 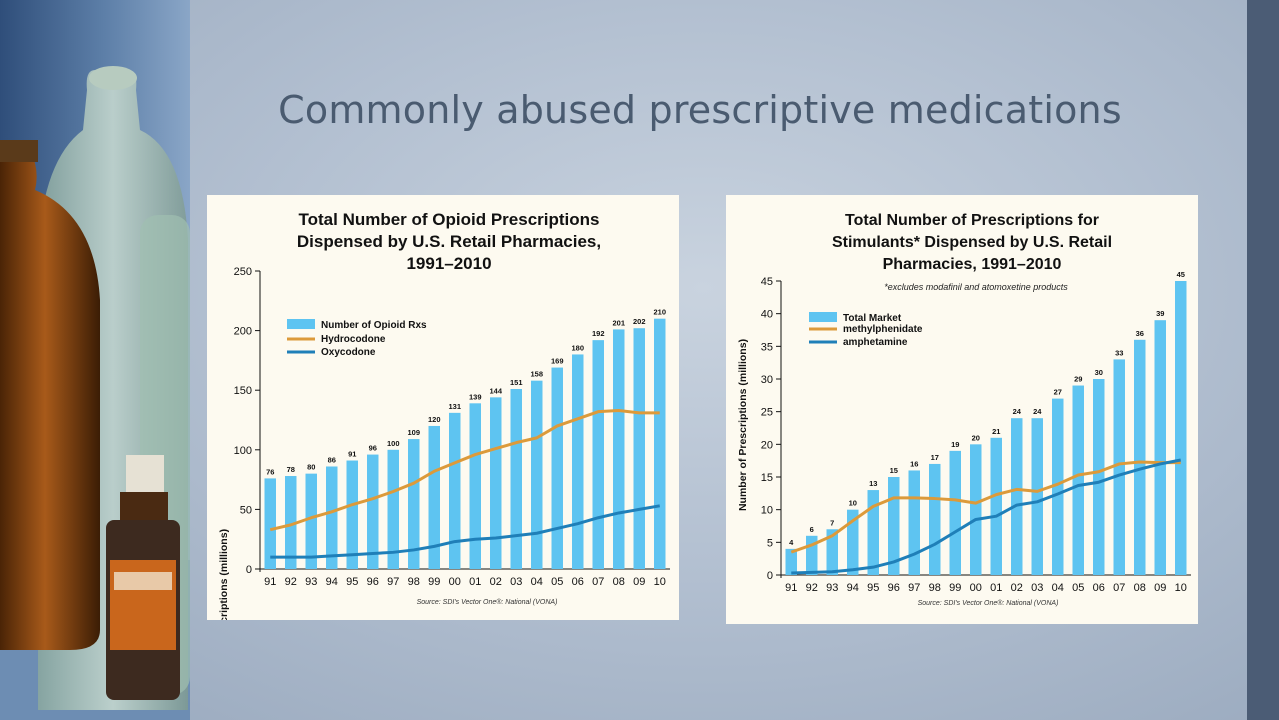 I want to click on bar-value-label: 100, so click(x=393, y=443).